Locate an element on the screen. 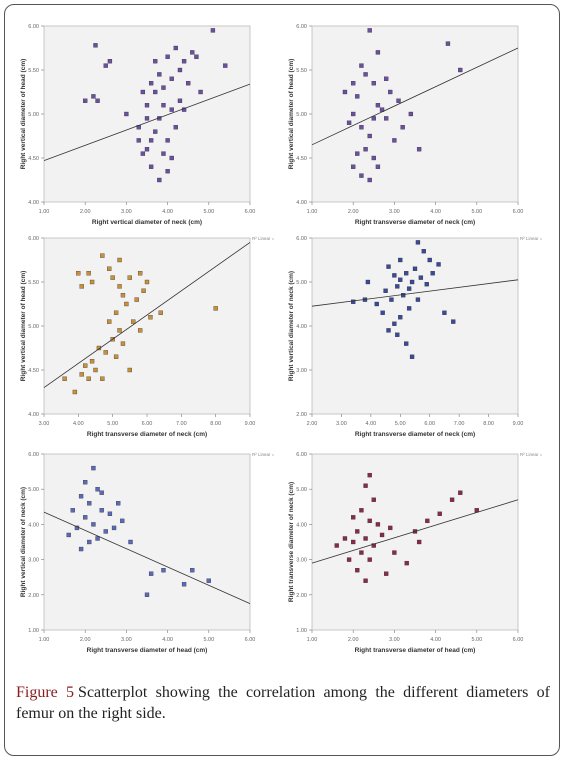  y-tick-label: 3.00 is located at coordinates (301, 561).